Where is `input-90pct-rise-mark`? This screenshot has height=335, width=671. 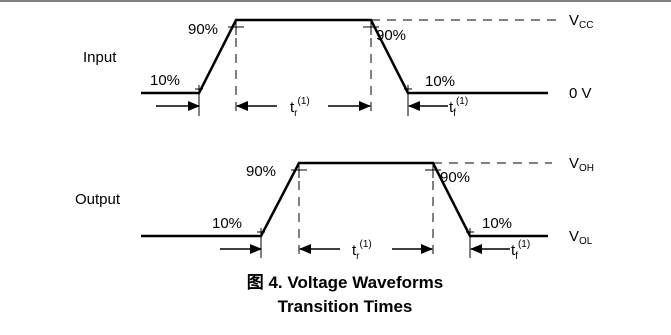
input-90pct-rise-mark is located at coordinates (236, 27).